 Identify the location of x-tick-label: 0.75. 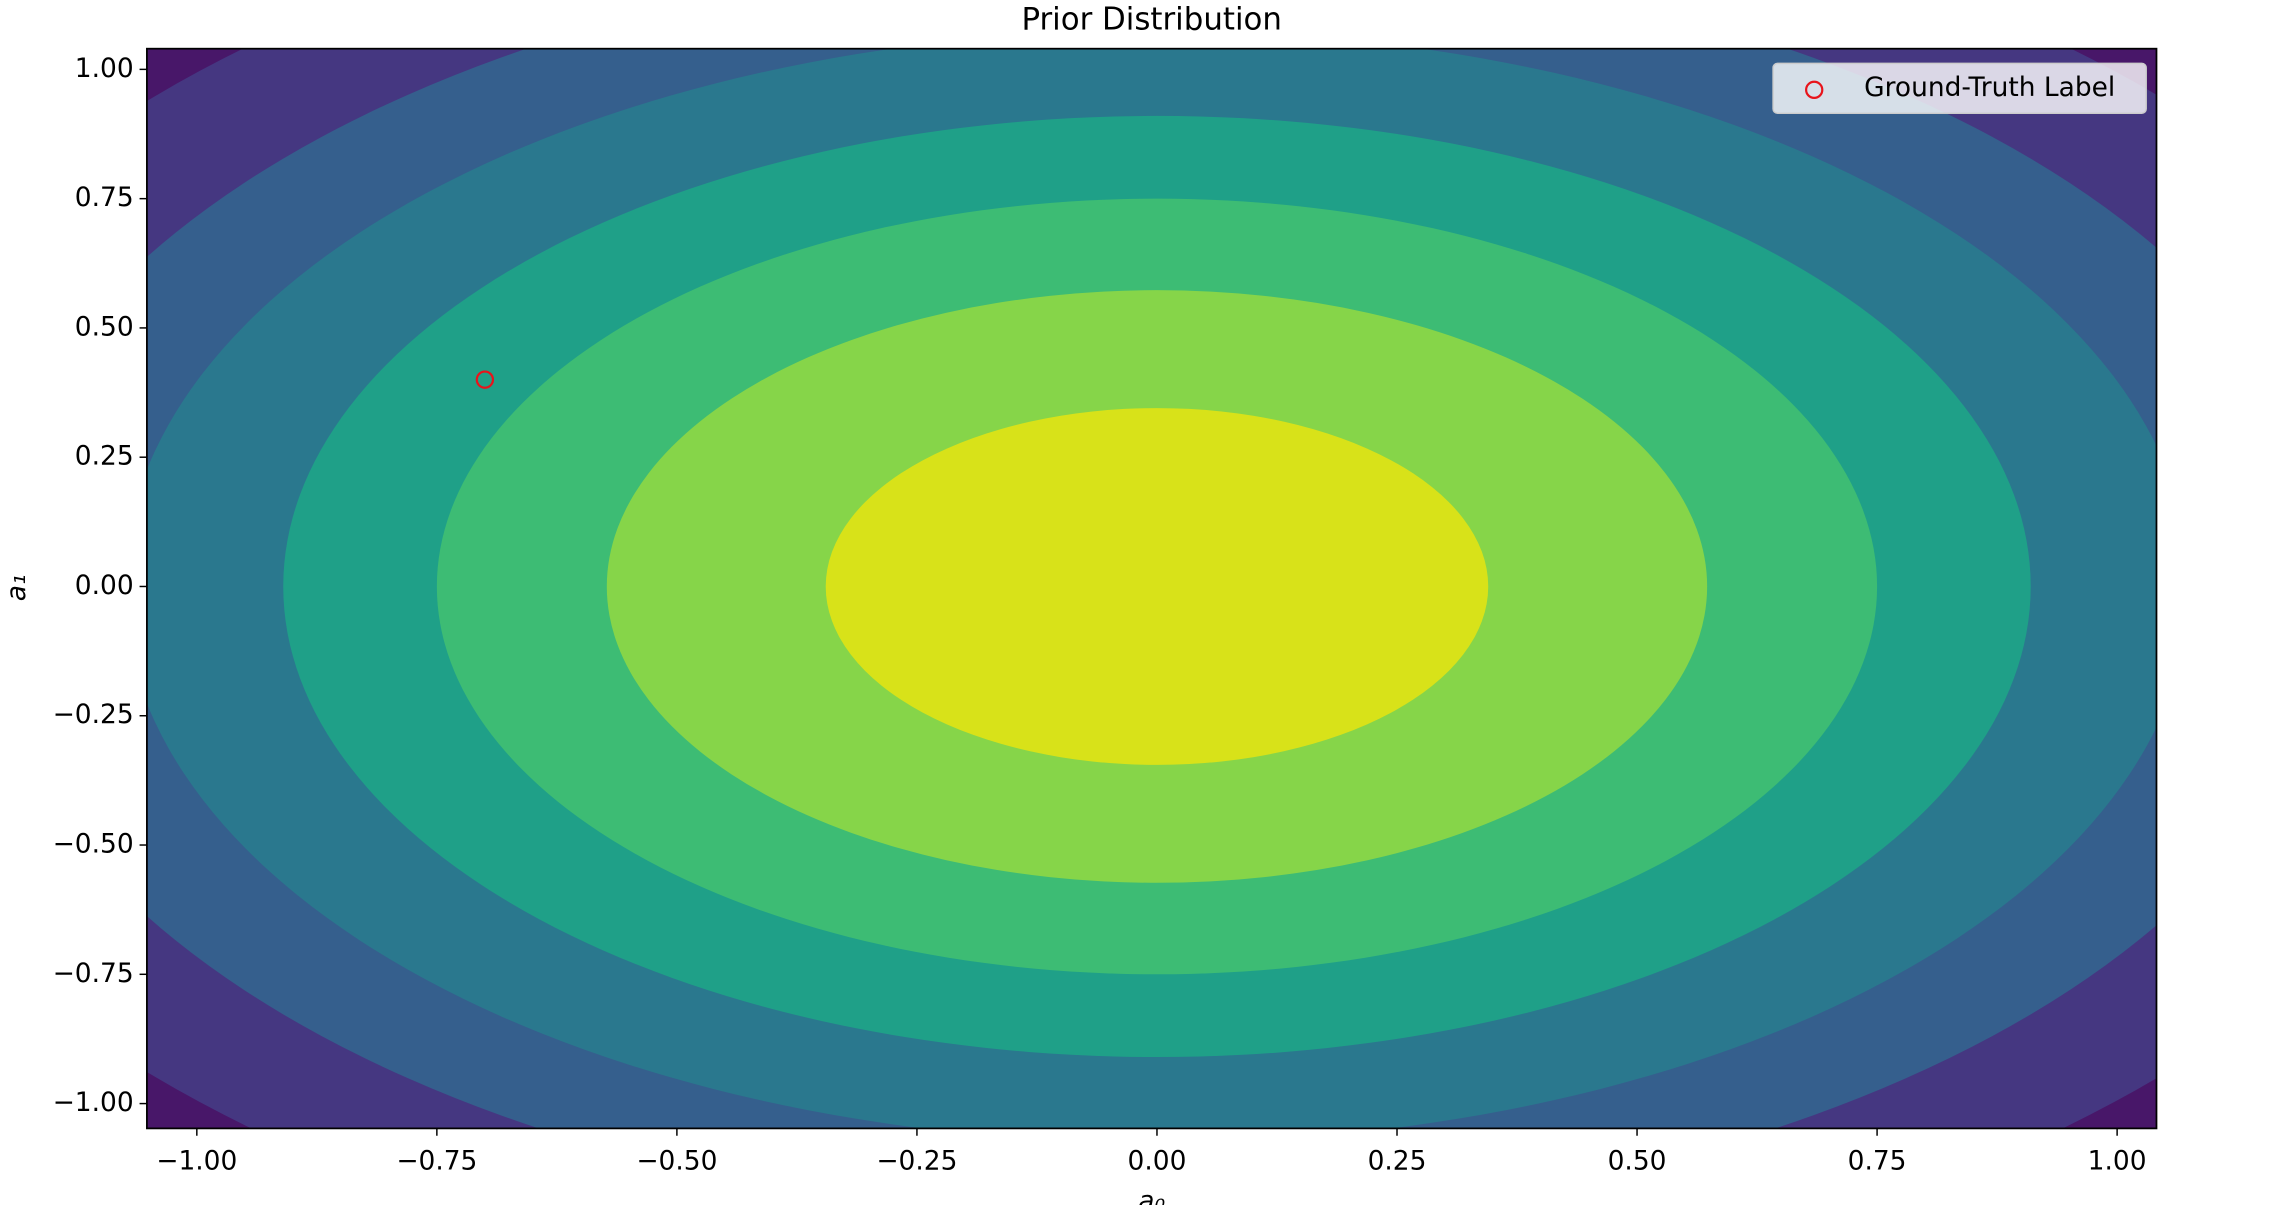
(1877, 1161).